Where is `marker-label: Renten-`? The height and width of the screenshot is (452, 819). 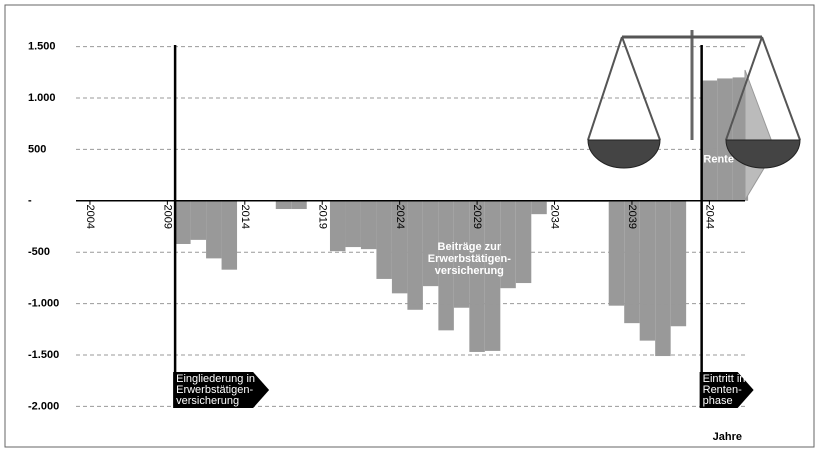 marker-label: Renten- is located at coordinates (722, 390).